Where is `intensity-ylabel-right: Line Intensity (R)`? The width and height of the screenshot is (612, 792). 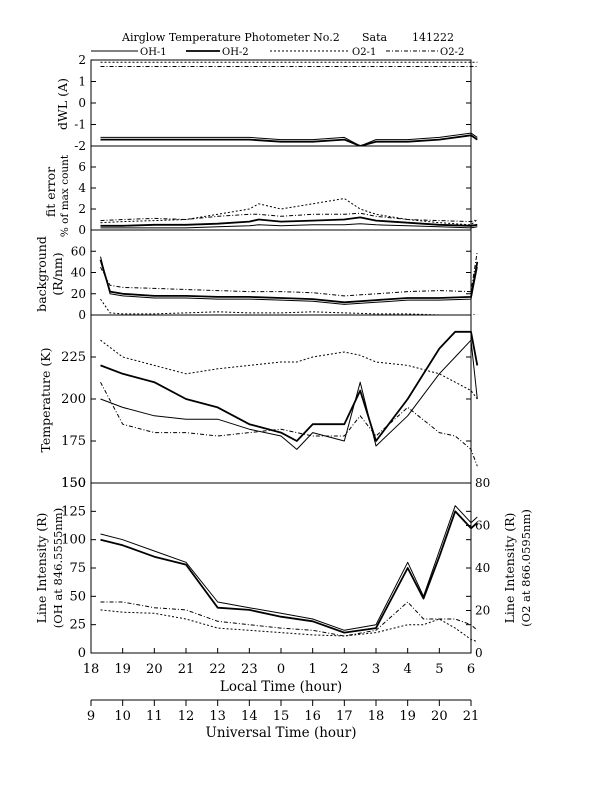 intensity-ylabel-right: Line Intensity (R) is located at coordinates (509, 568).